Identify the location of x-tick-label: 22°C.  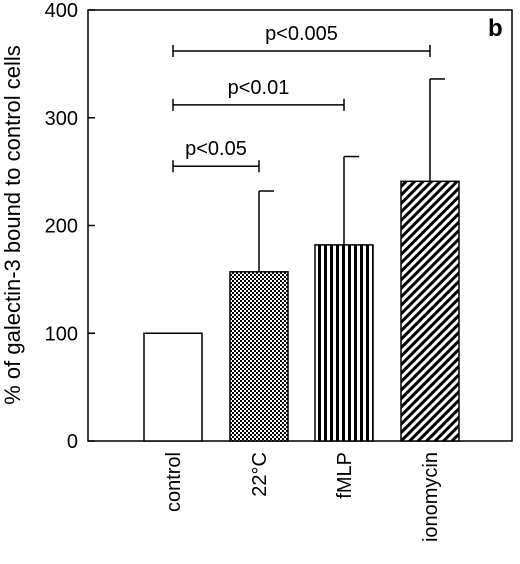
(260, 474).